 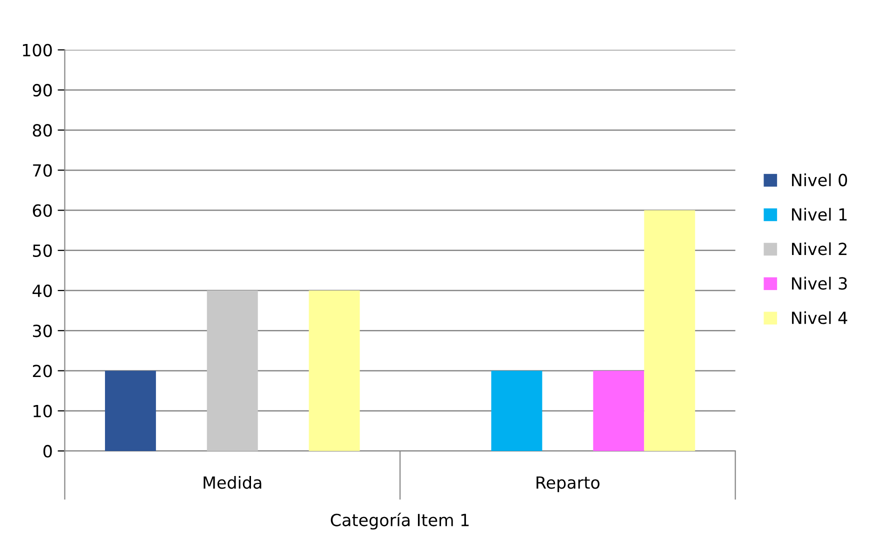 I want to click on legend-label: Nivel 3, so click(x=819, y=283).